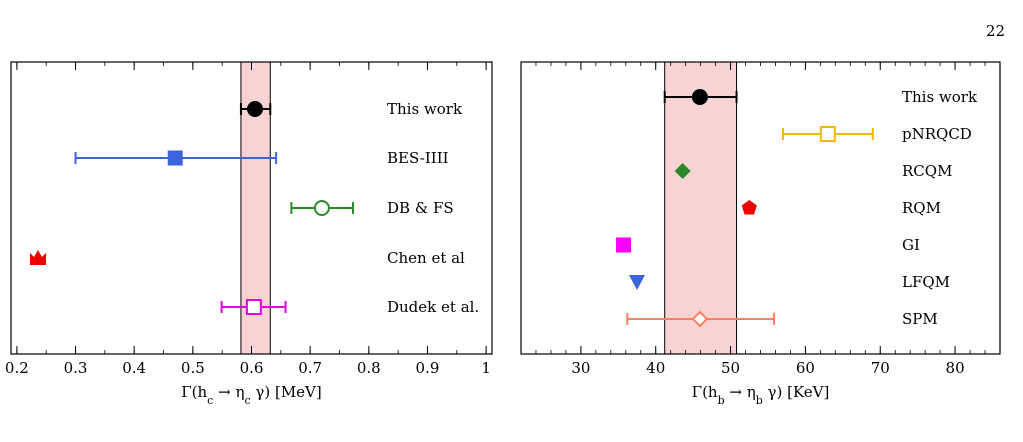 This screenshot has width=1023, height=442. I want to click on point-group: Dudek et al., so click(349, 307).